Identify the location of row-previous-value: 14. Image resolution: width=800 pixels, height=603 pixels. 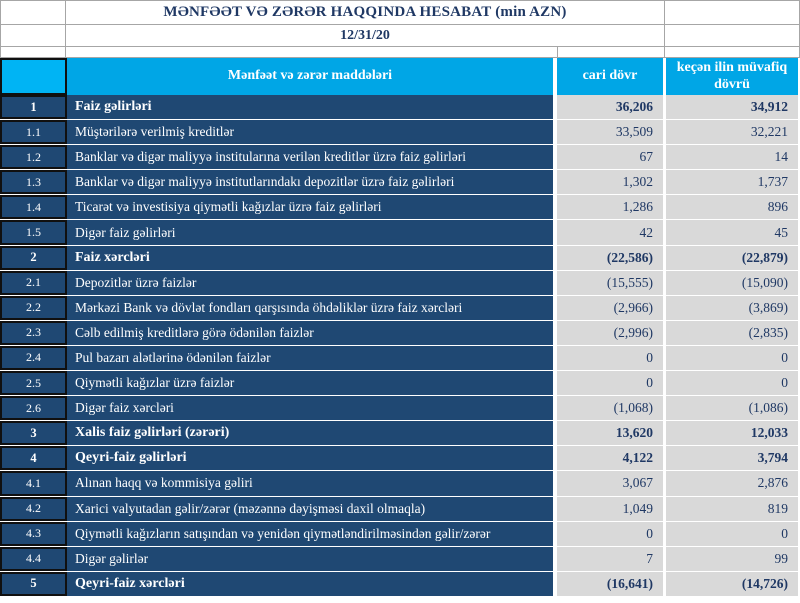
(732, 157).